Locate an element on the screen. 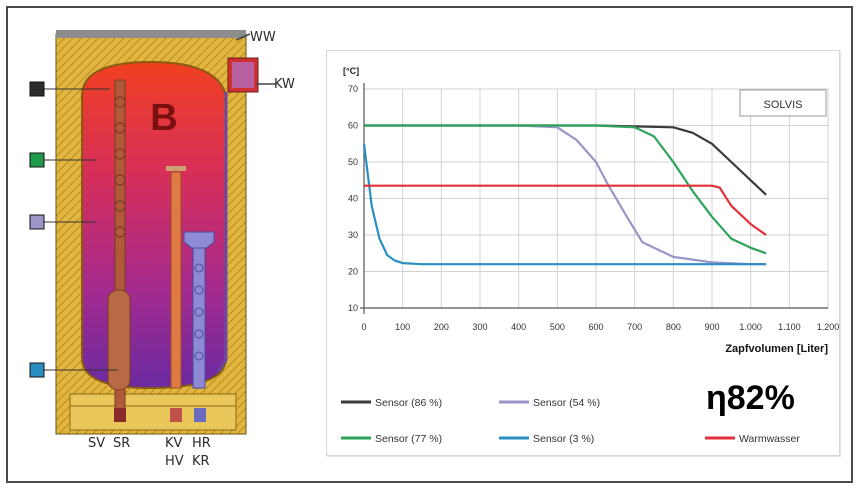  label-kr: KR is located at coordinates (201, 461).